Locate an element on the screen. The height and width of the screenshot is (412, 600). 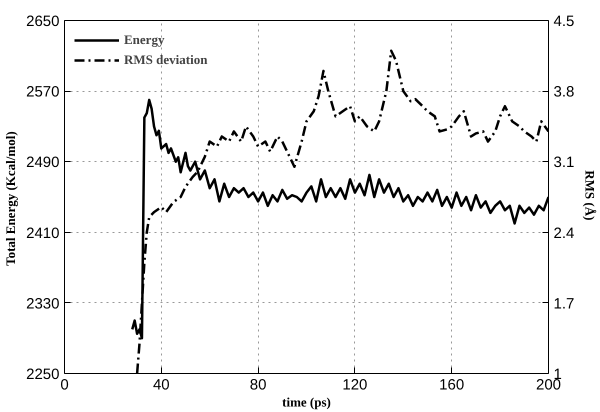
y-tick-label: 2330 is located at coordinates (43, 303).